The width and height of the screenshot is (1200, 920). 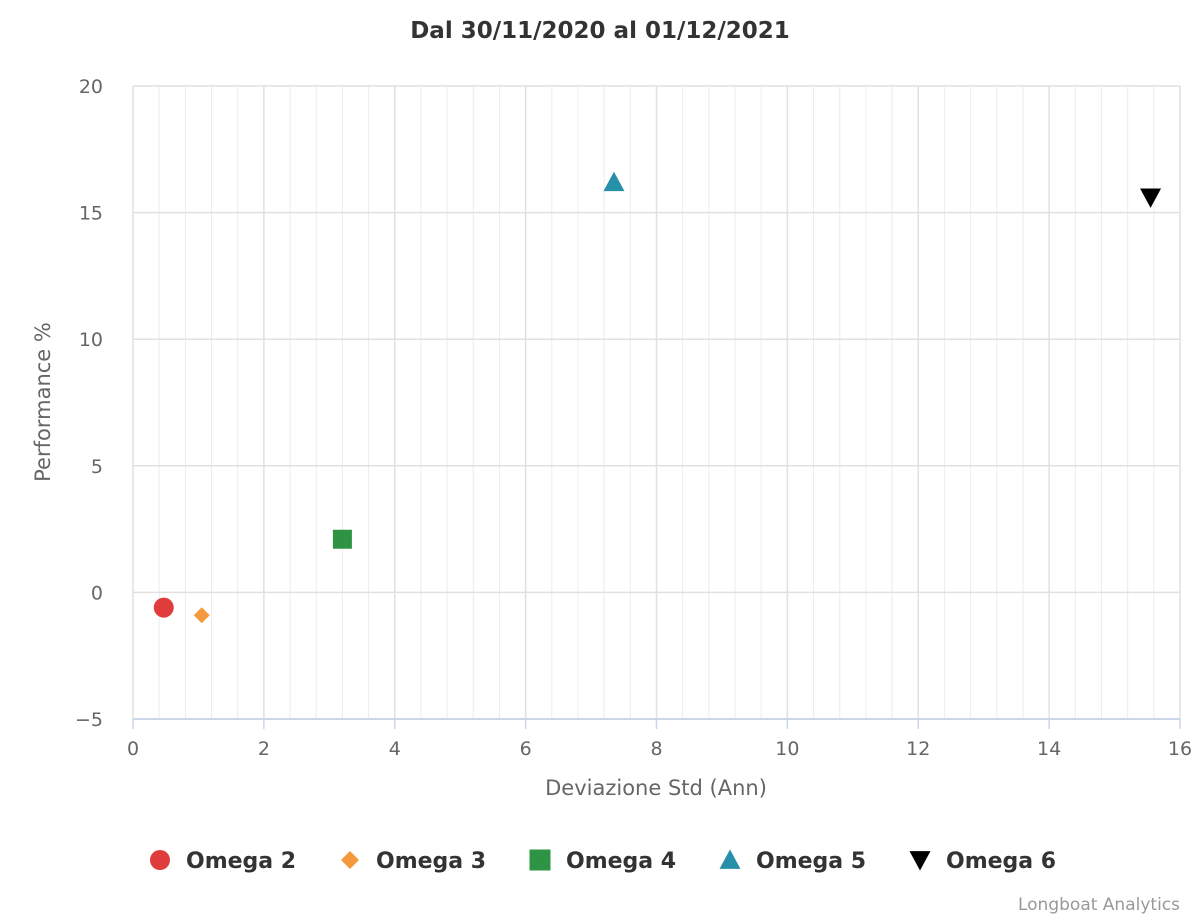 What do you see at coordinates (395, 749) in the screenshot?
I see `x-tick-label: 4` at bounding box center [395, 749].